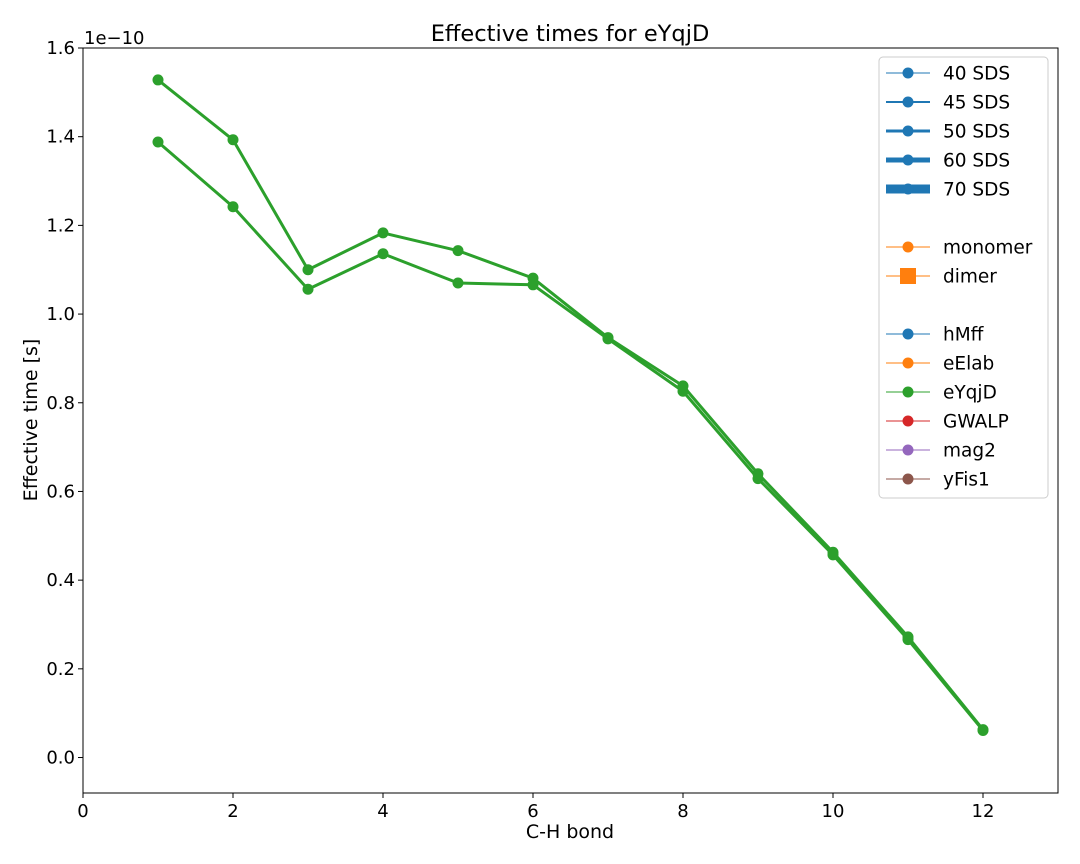  Describe the element at coordinates (682, 811) in the screenshot. I see `x-tick-label: 8` at that location.